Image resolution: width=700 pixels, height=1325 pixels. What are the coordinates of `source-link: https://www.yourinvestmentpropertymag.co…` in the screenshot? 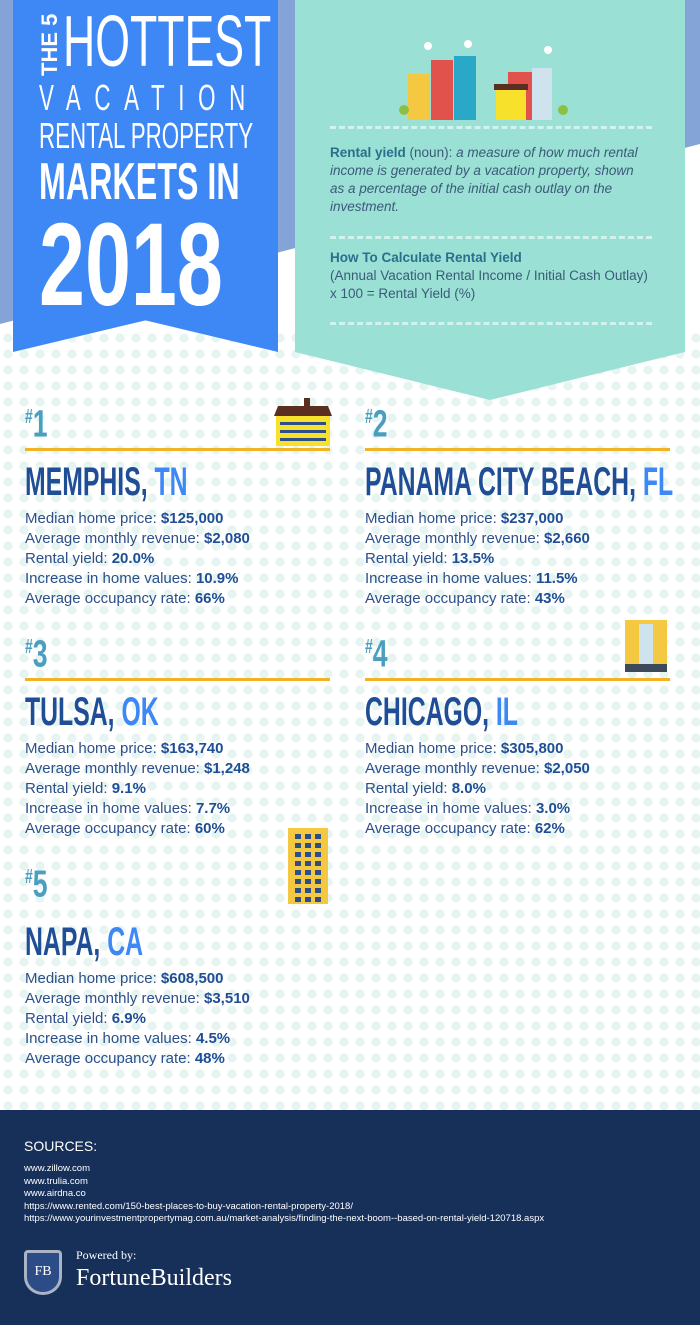 It's located at (284, 1218).